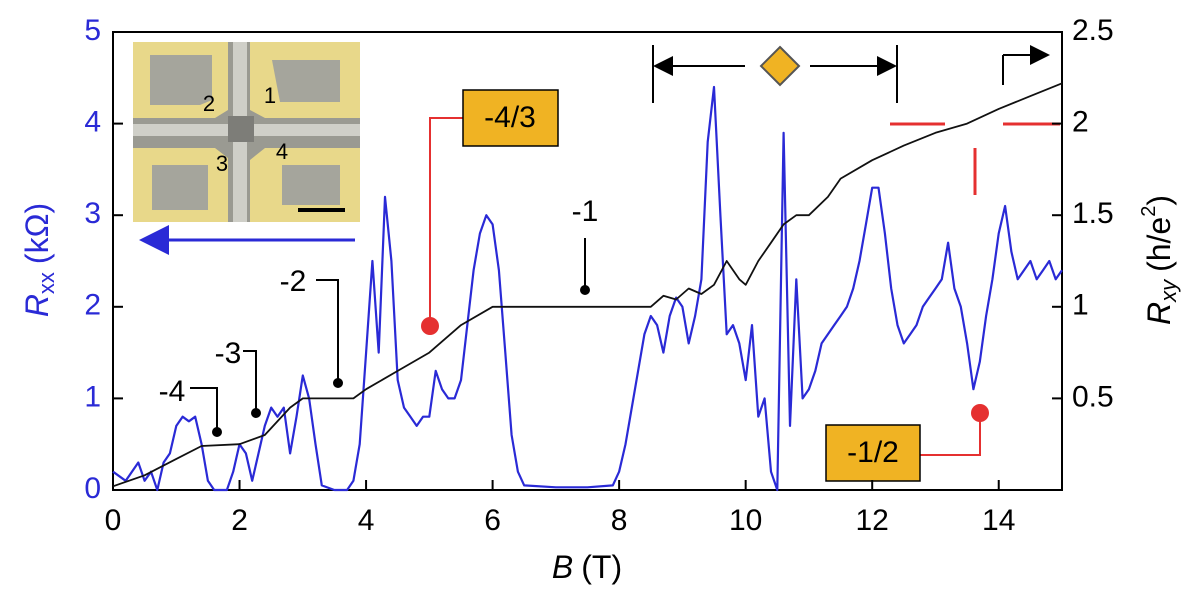 Image resolution: width=1200 pixels, height=600 pixels. Describe the element at coordinates (92, 305) in the screenshot. I see `y-tick-label: 2` at that location.